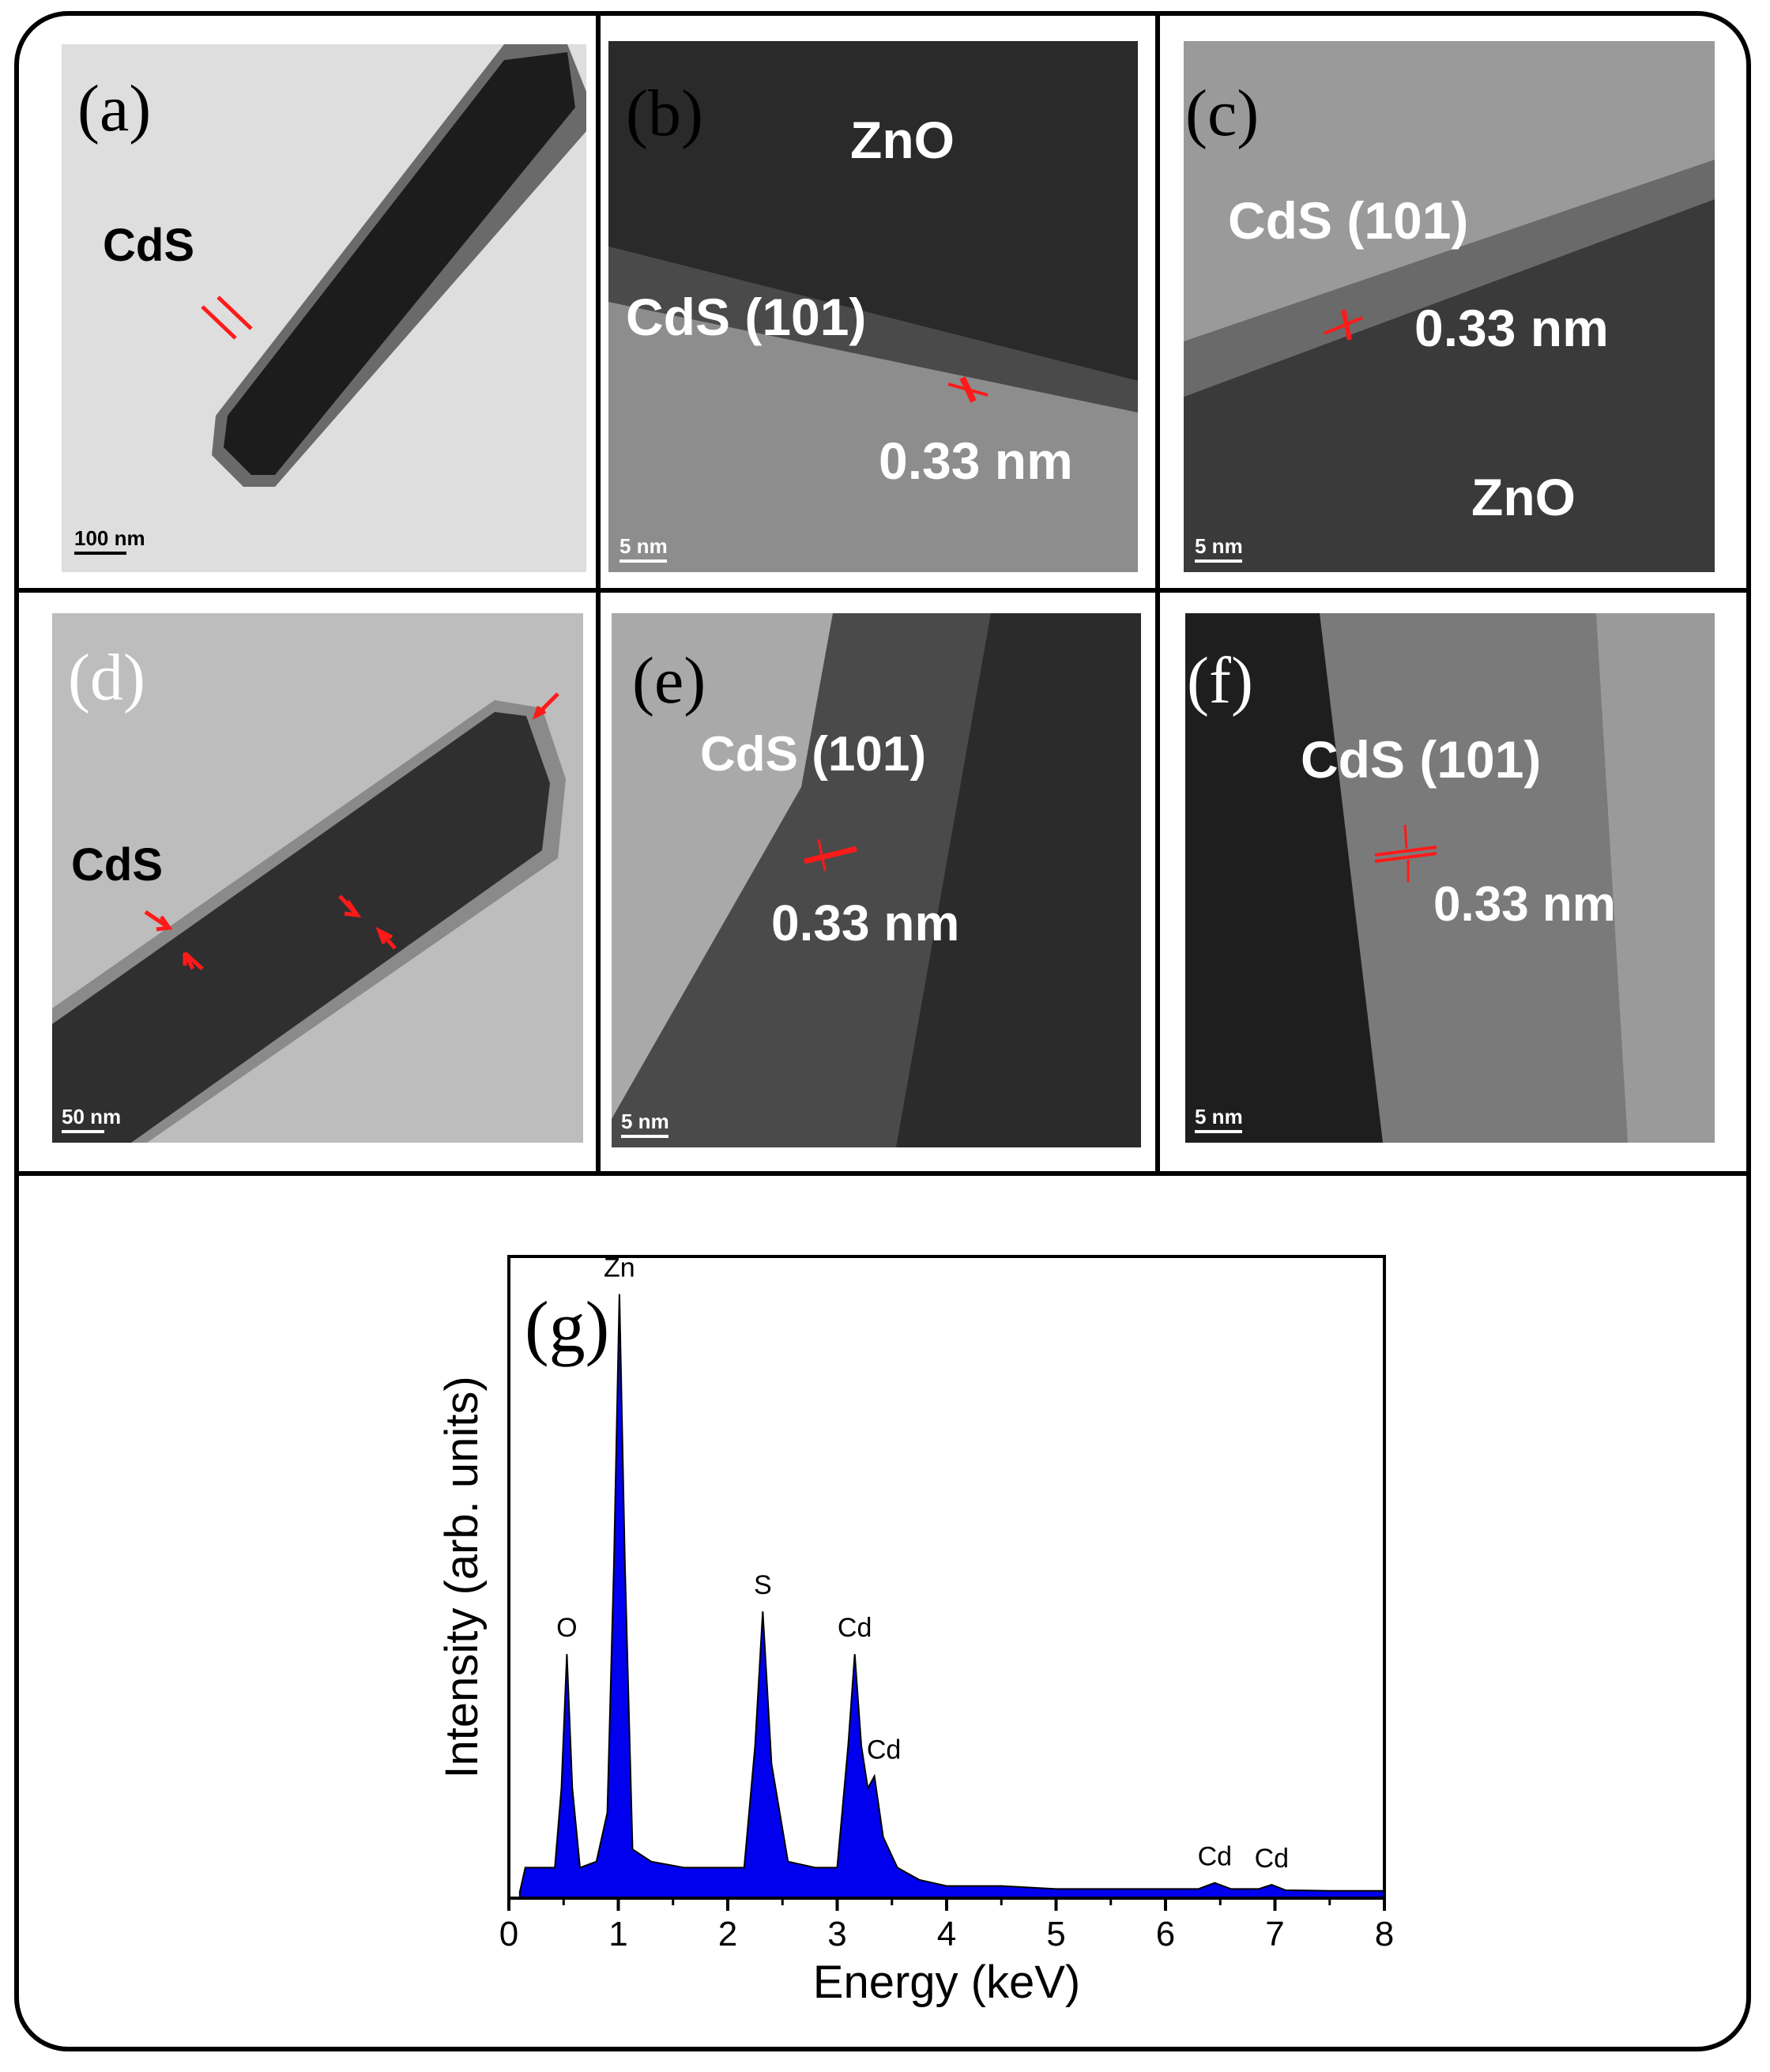  Describe the element at coordinates (148, 245) in the screenshot. I see `panel-a-cds-label: CdS` at that location.